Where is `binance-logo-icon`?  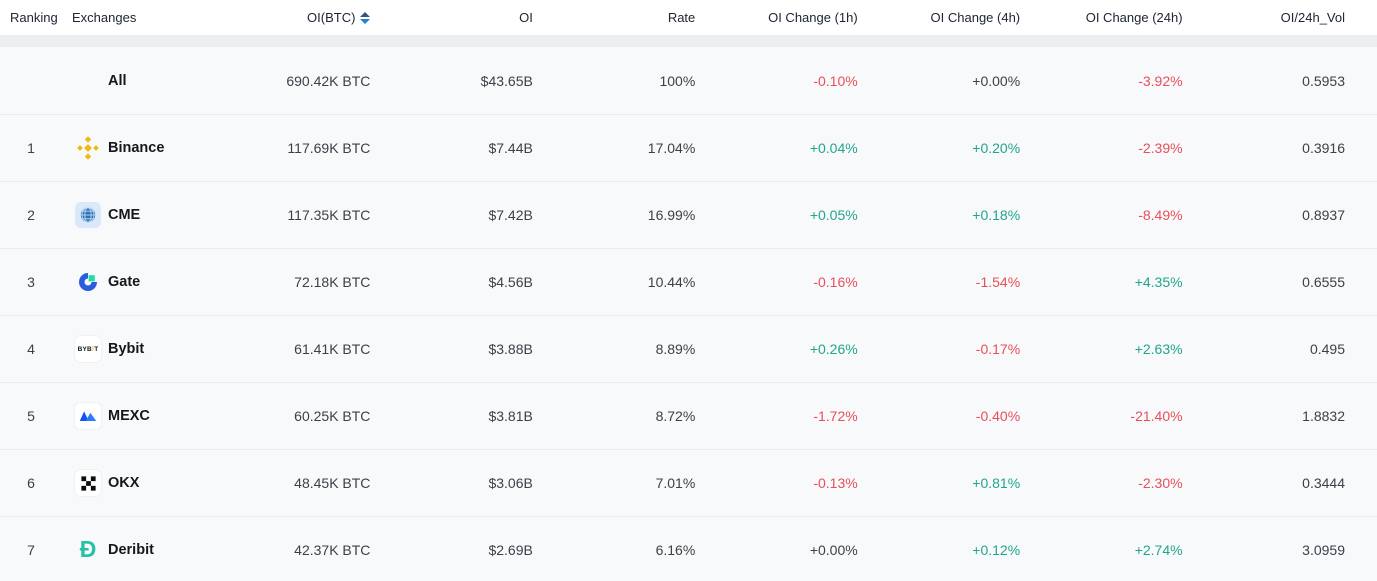 binance-logo-icon is located at coordinates (88, 148).